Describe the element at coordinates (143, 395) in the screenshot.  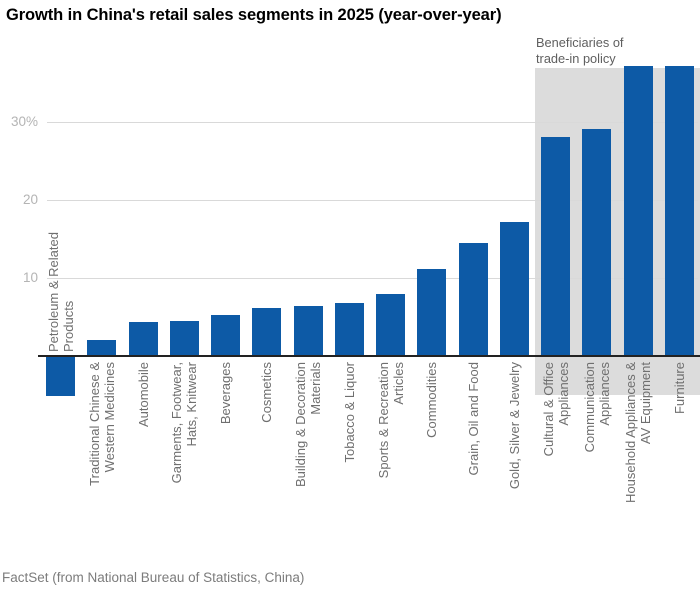
I see `category-label: Automobile` at that location.